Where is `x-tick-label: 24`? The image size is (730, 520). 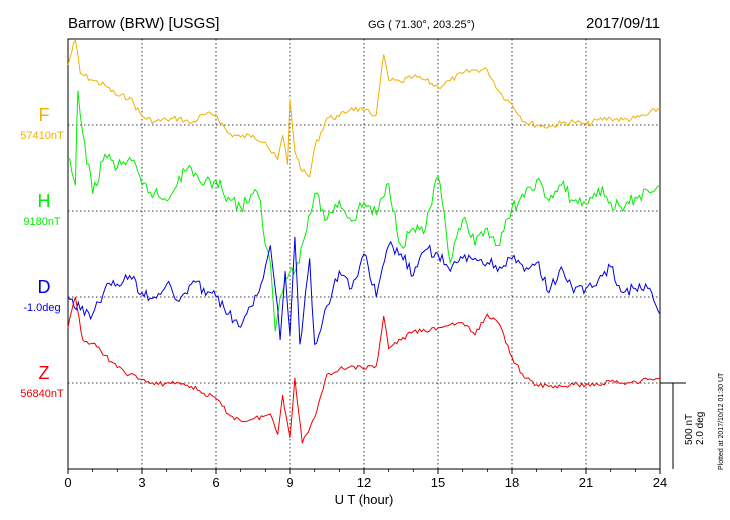
x-tick-label: 24 is located at coordinates (660, 482).